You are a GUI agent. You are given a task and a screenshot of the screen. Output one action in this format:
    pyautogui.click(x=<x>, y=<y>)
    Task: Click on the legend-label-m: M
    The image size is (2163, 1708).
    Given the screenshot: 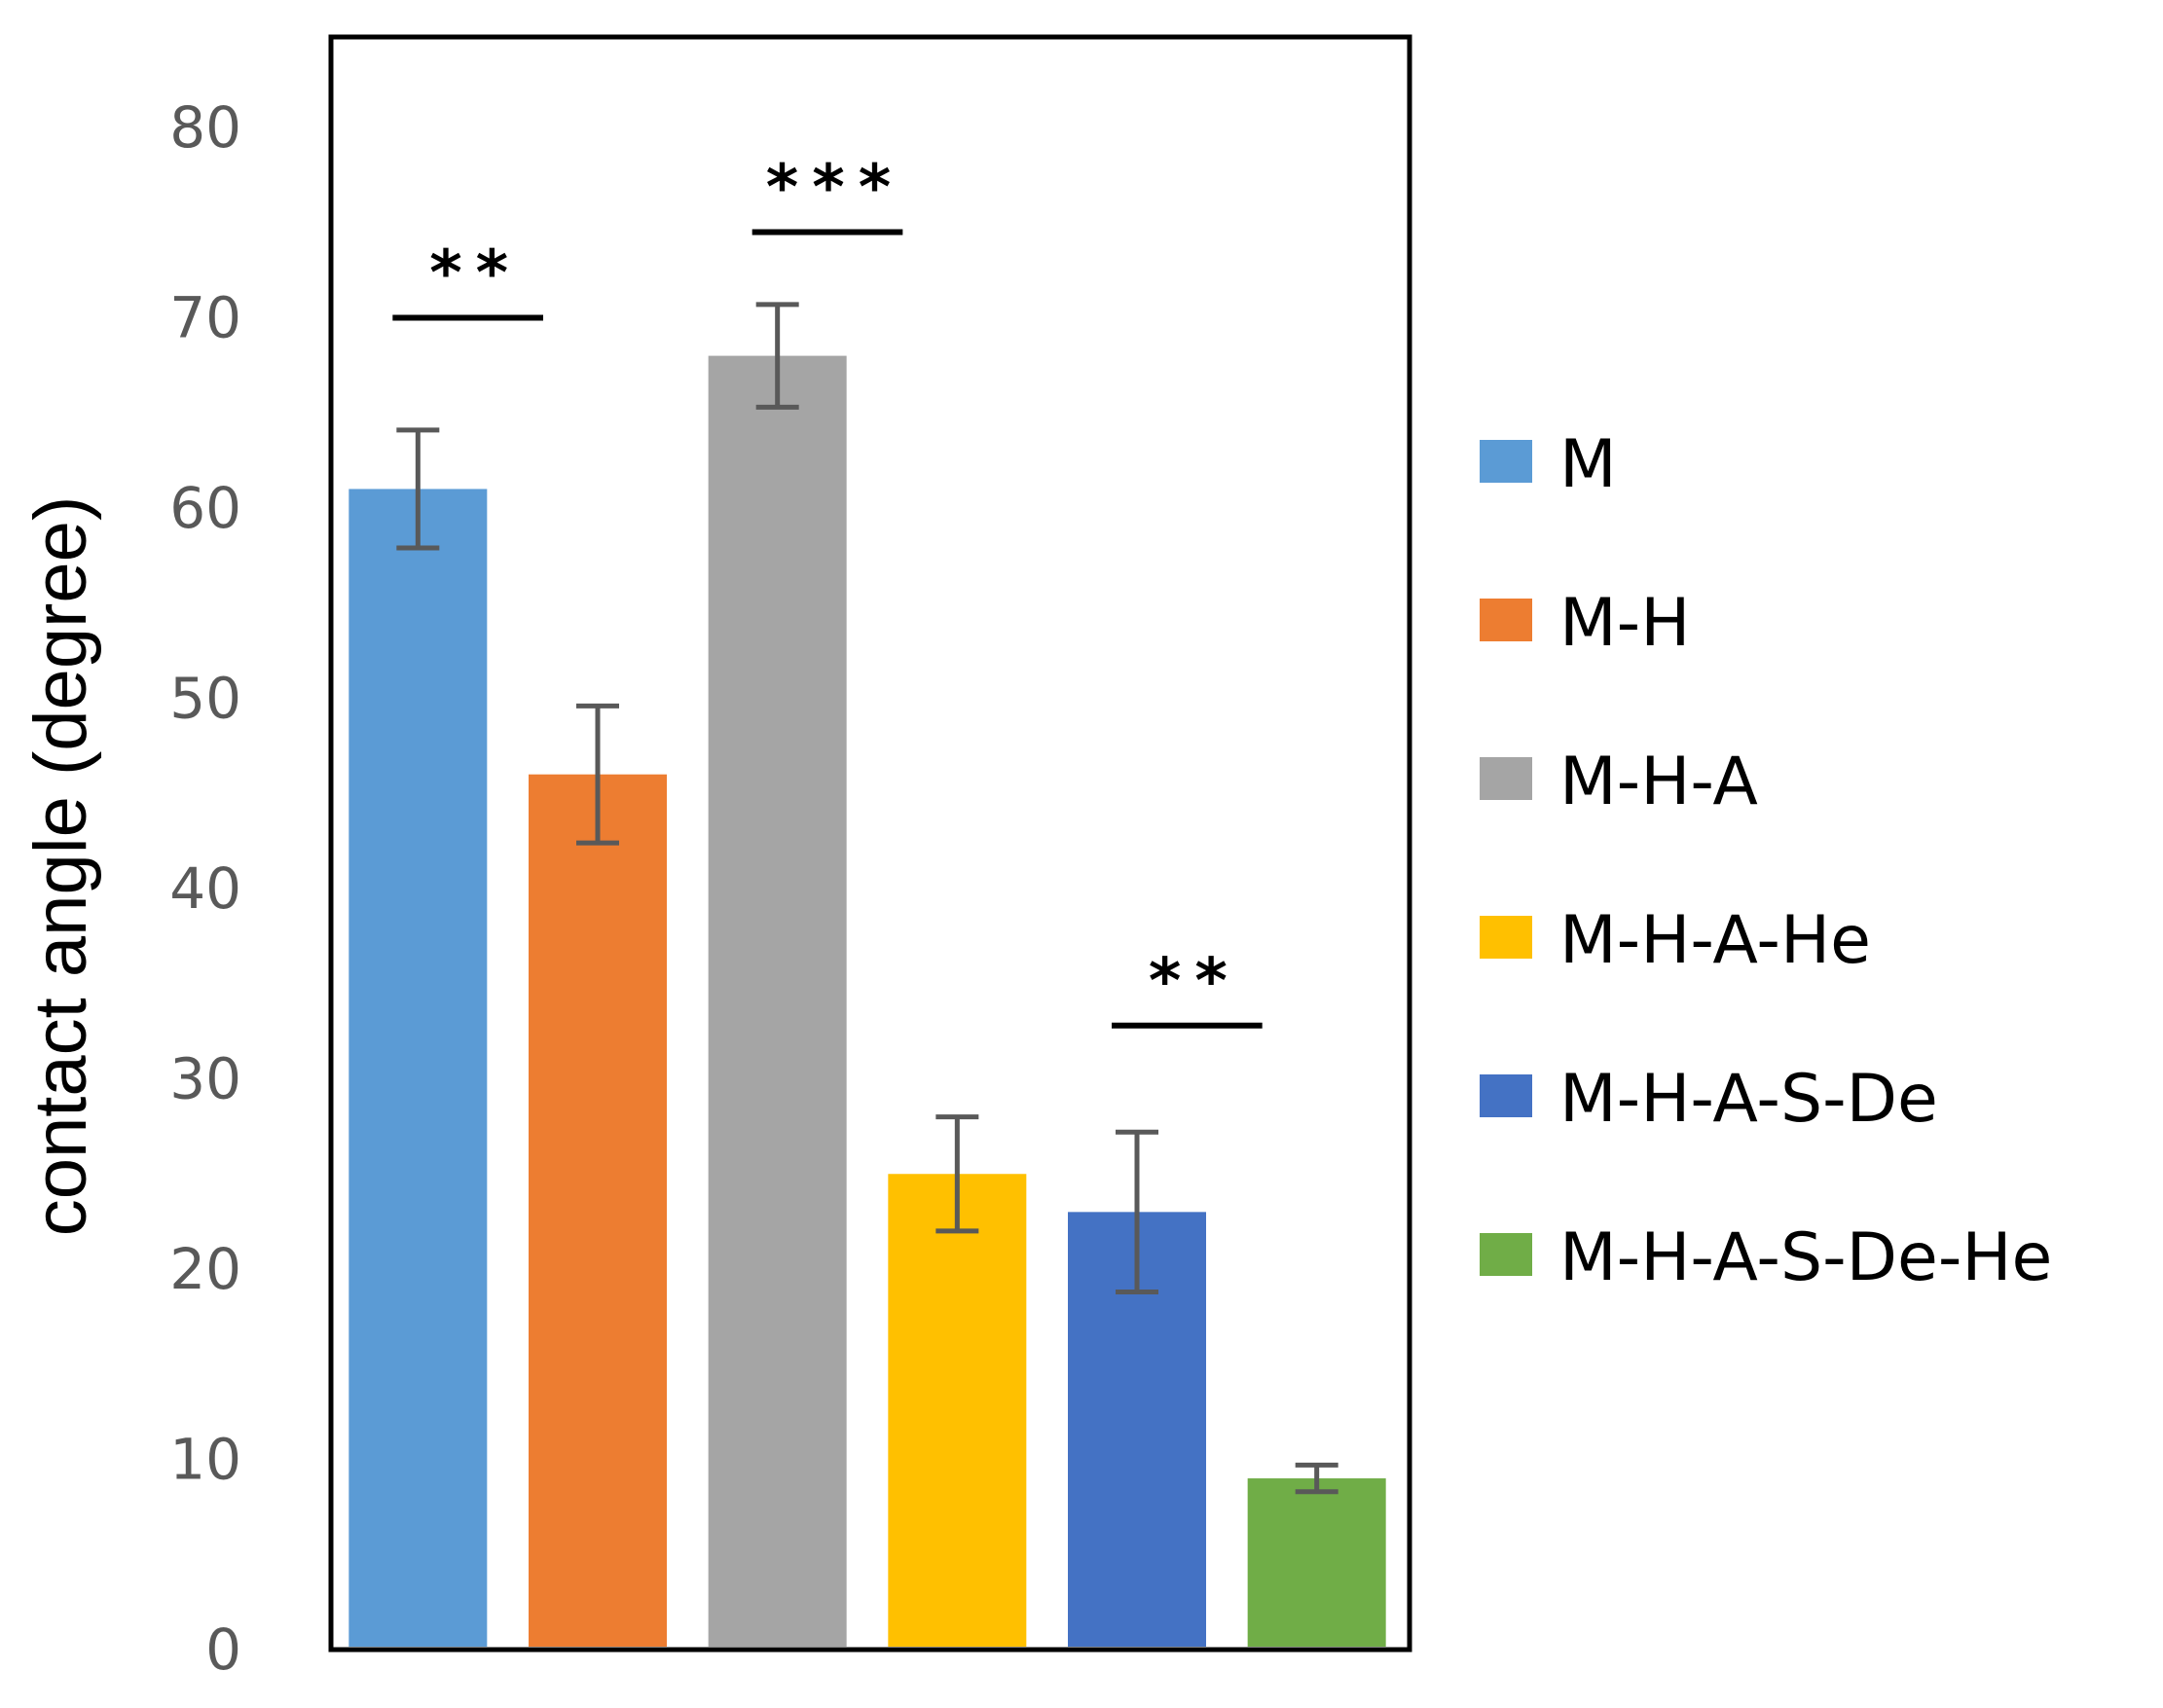 What is the action you would take?
    pyautogui.click(x=1588, y=464)
    